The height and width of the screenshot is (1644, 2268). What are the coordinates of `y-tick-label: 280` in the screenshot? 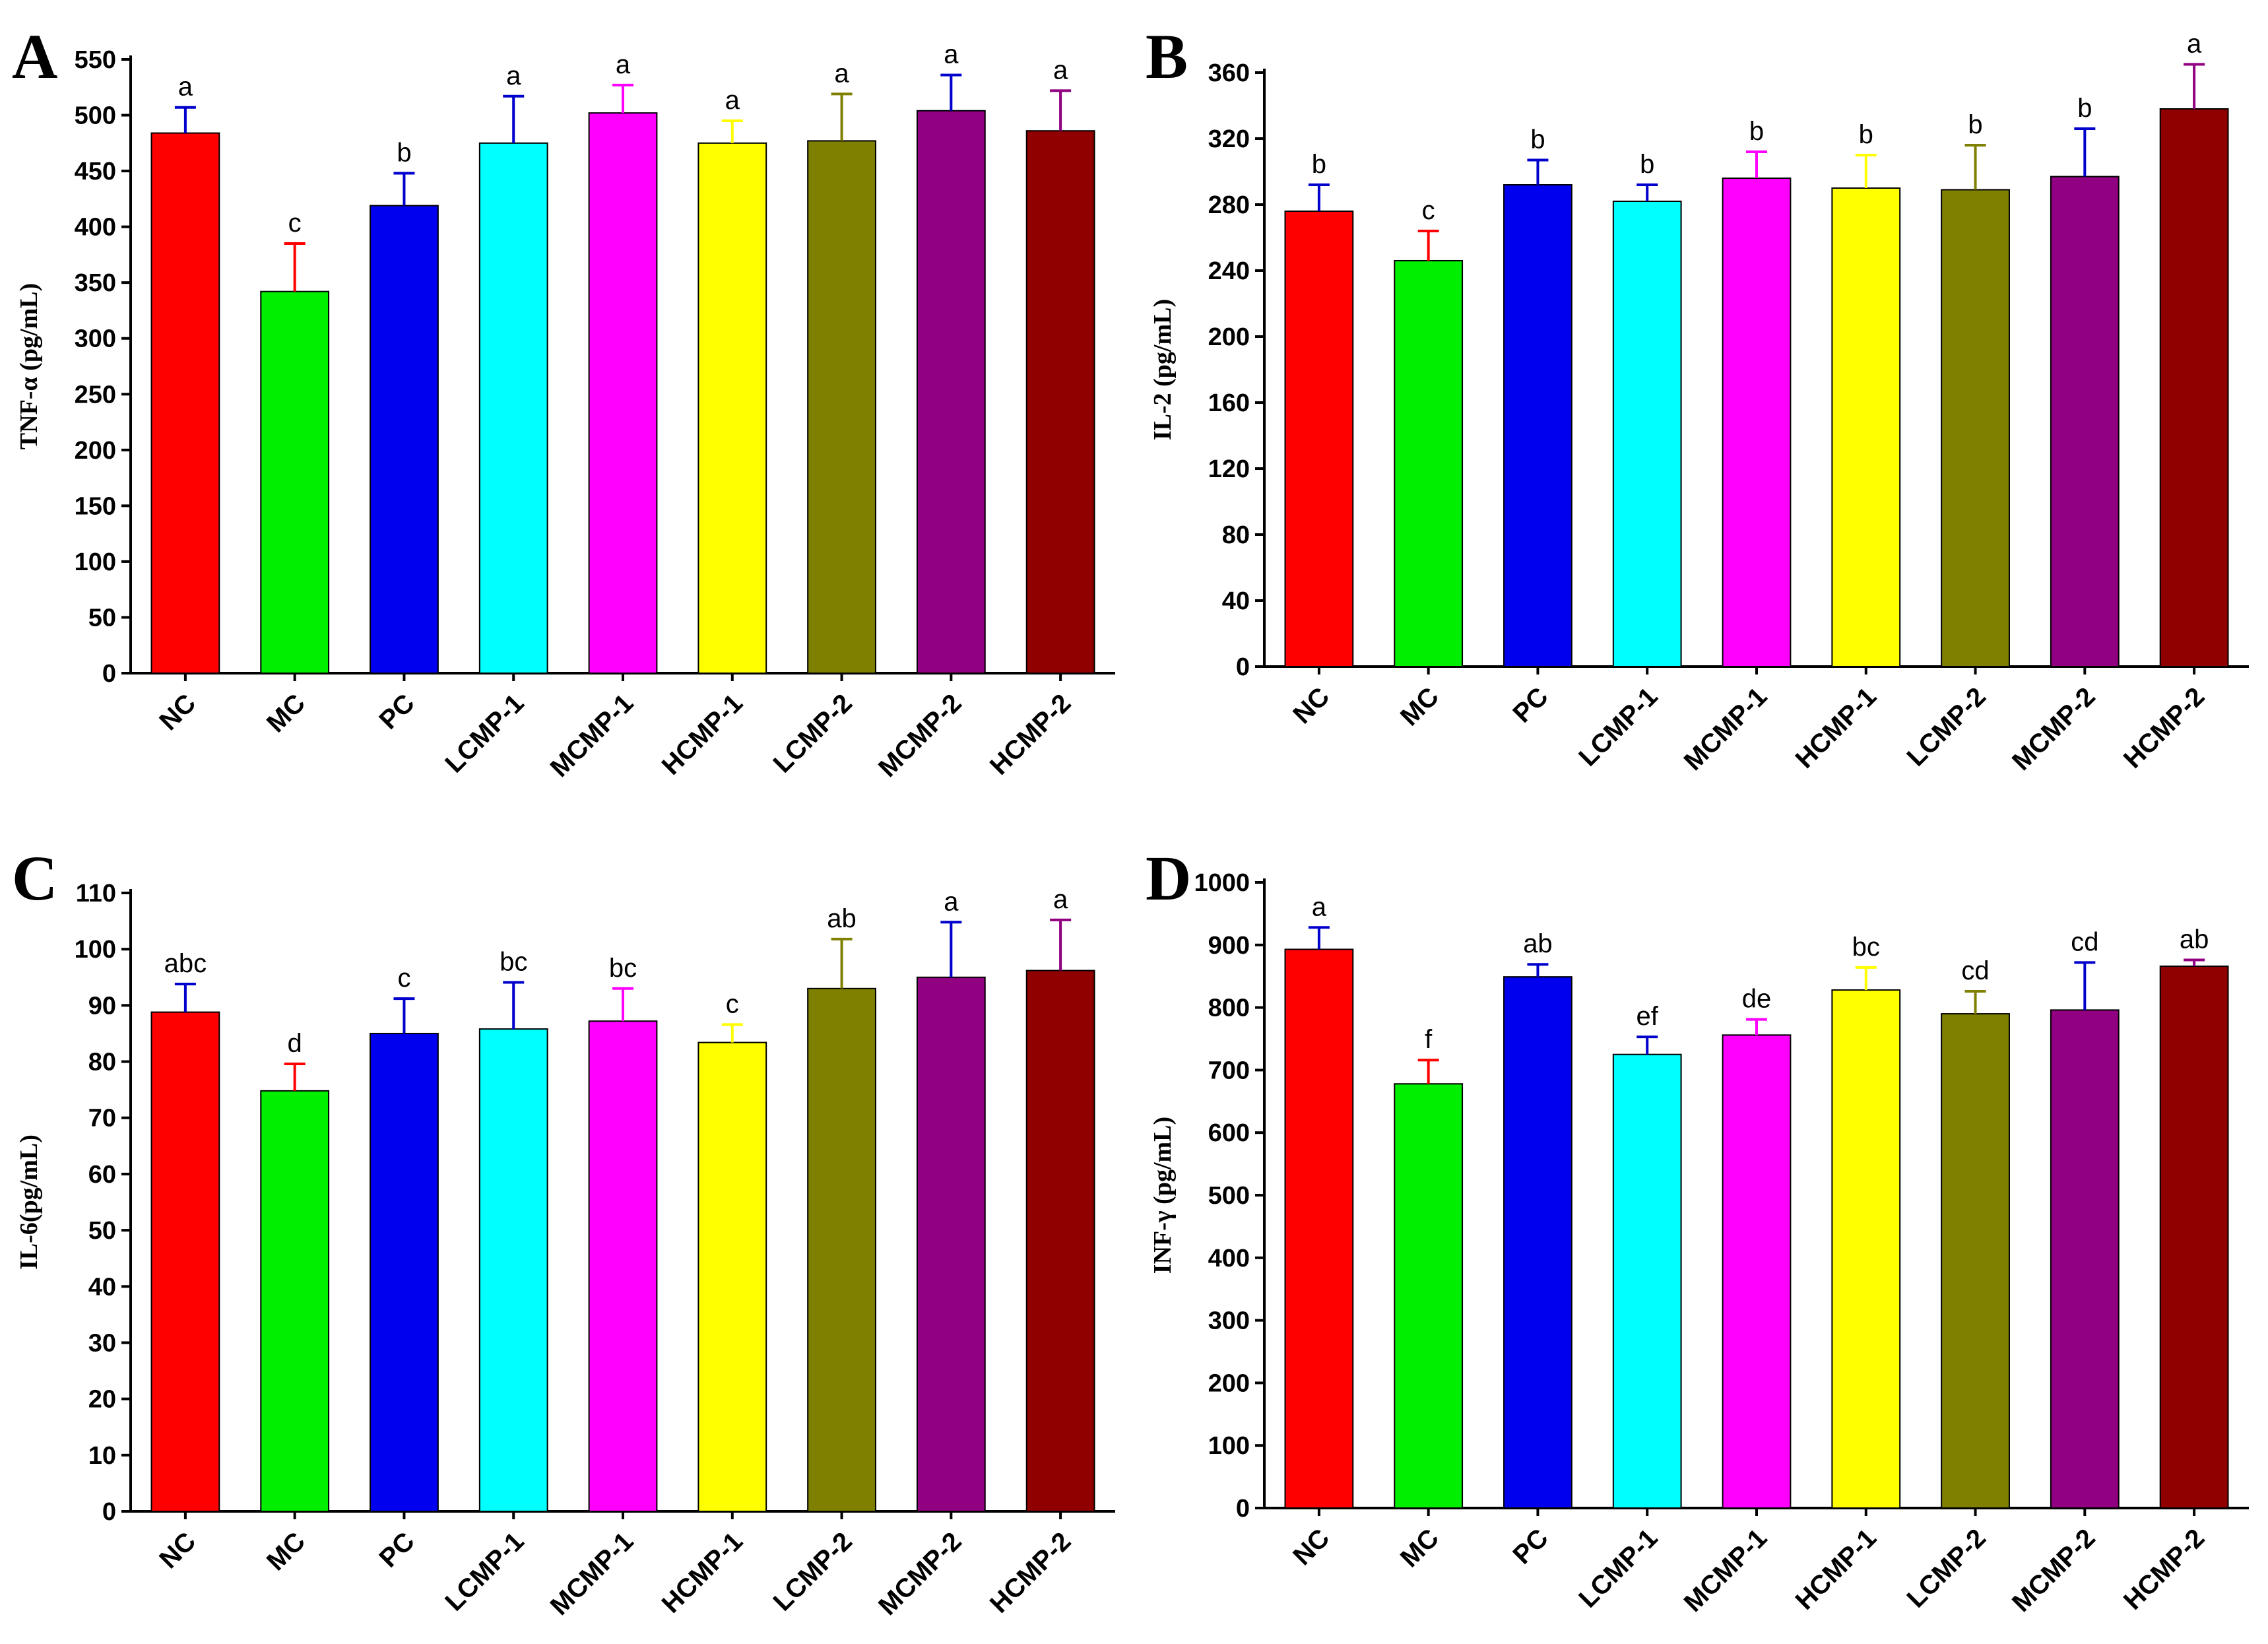 It's located at (1229, 205).